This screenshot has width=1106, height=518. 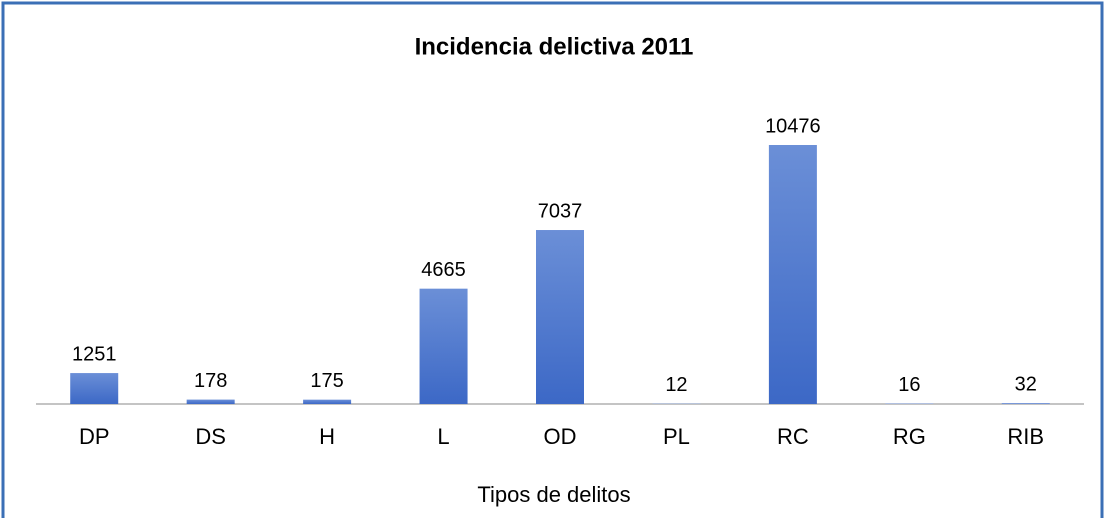 What do you see at coordinates (94, 436) in the screenshot?
I see `x-tick-label: DP` at bounding box center [94, 436].